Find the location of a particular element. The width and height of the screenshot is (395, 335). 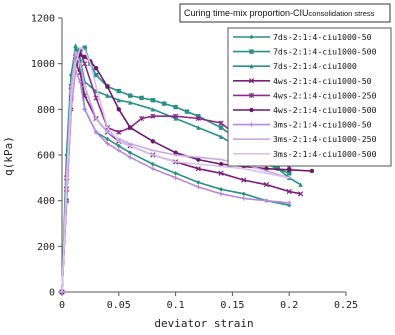

legend-item: 3ms-2:1:4-ciu1000-500 is located at coordinates (305, 154).